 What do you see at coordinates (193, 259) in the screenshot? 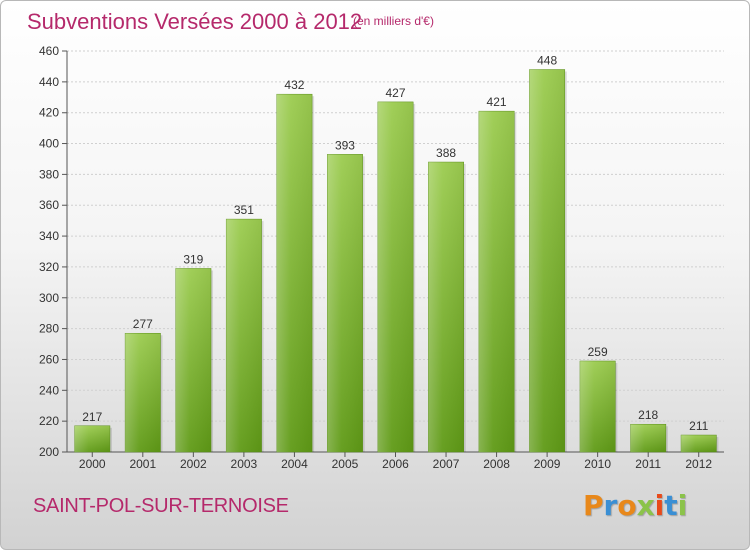
I see `value-label-2002: 319` at bounding box center [193, 259].